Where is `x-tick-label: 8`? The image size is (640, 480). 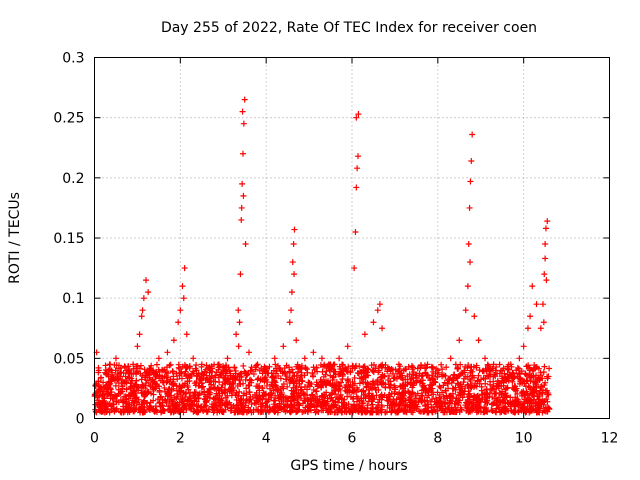
x-tick-label: 8 is located at coordinates (437, 439).